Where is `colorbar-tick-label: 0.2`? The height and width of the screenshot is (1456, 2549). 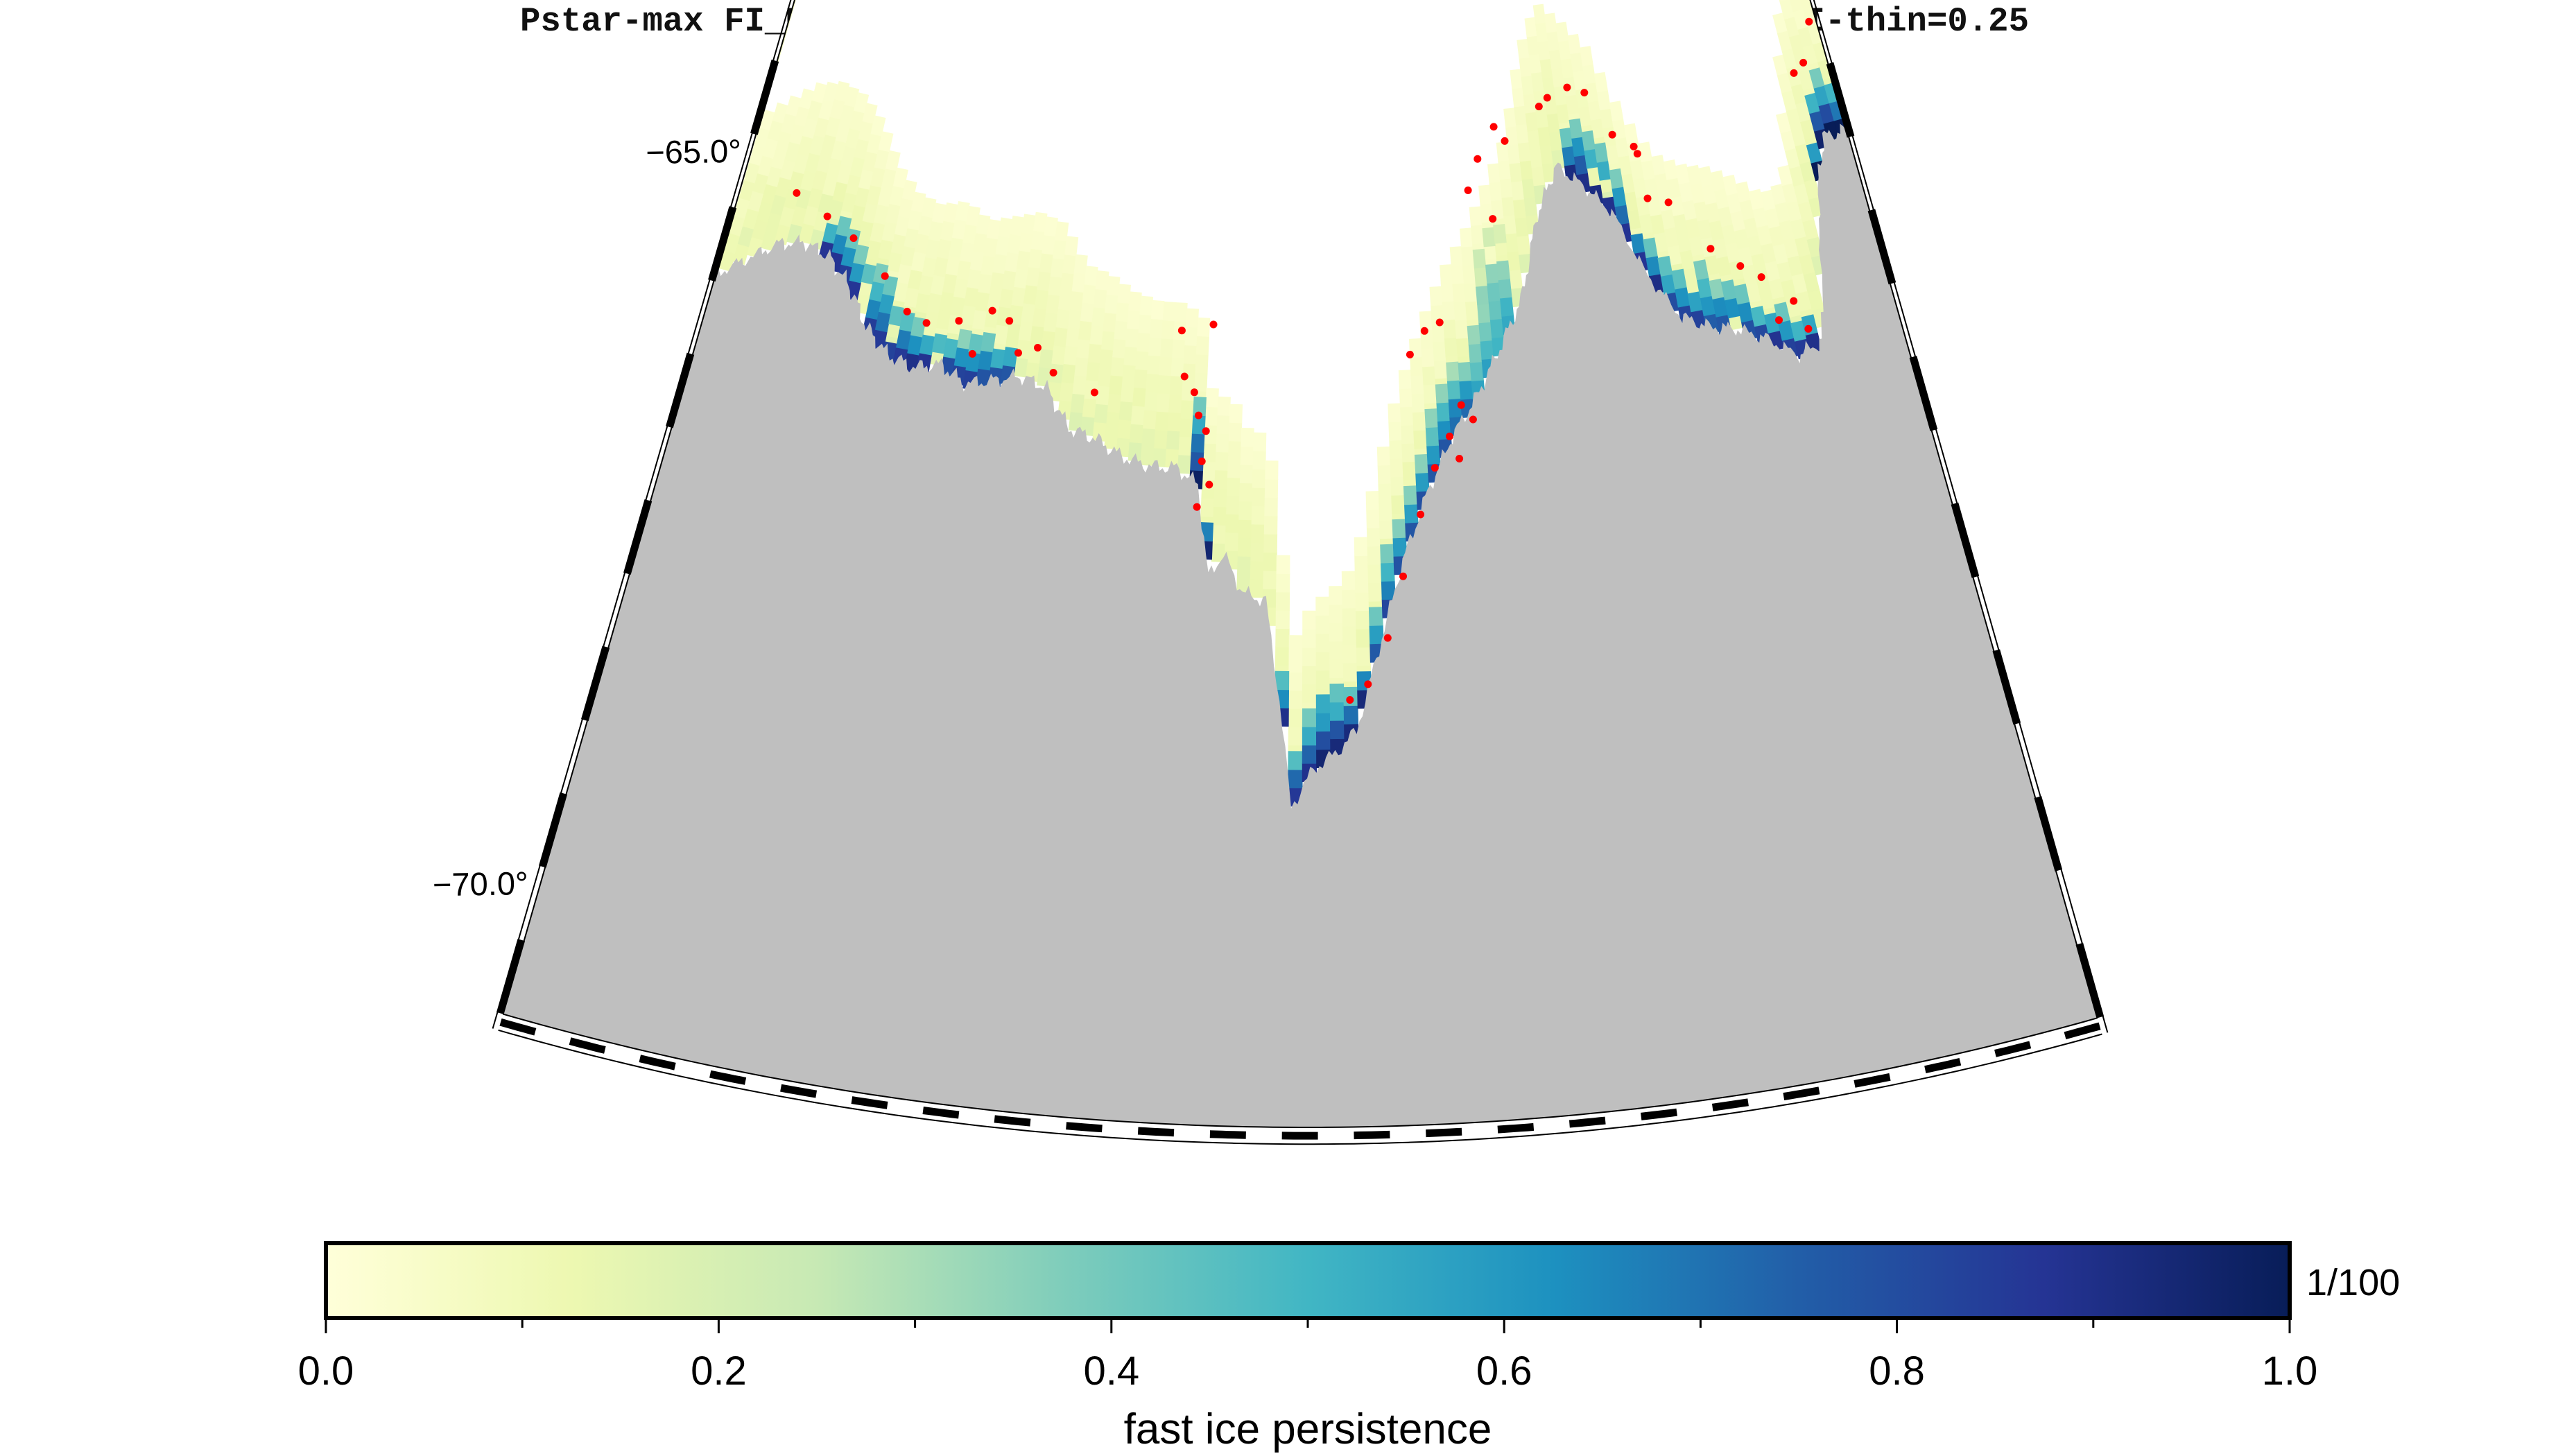
colorbar-tick-label: 0.2 is located at coordinates (719, 1371).